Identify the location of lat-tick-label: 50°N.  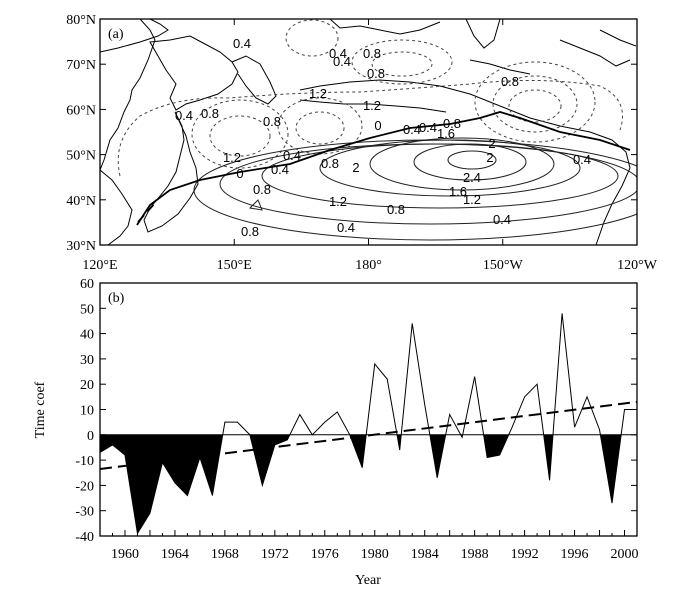
(81, 156).